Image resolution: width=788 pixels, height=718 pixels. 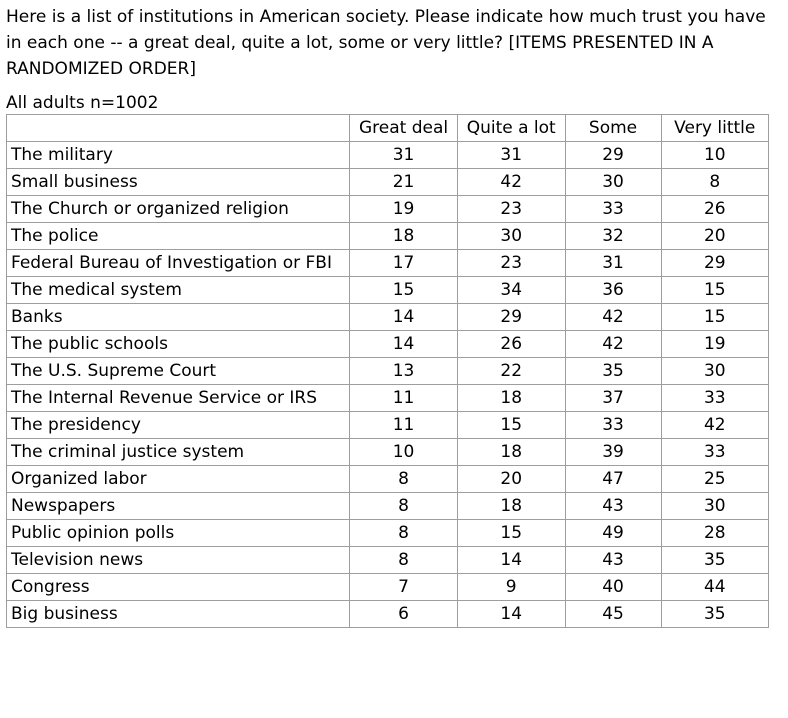 What do you see at coordinates (178, 182) in the screenshot?
I see `institution-label: Small business` at bounding box center [178, 182].